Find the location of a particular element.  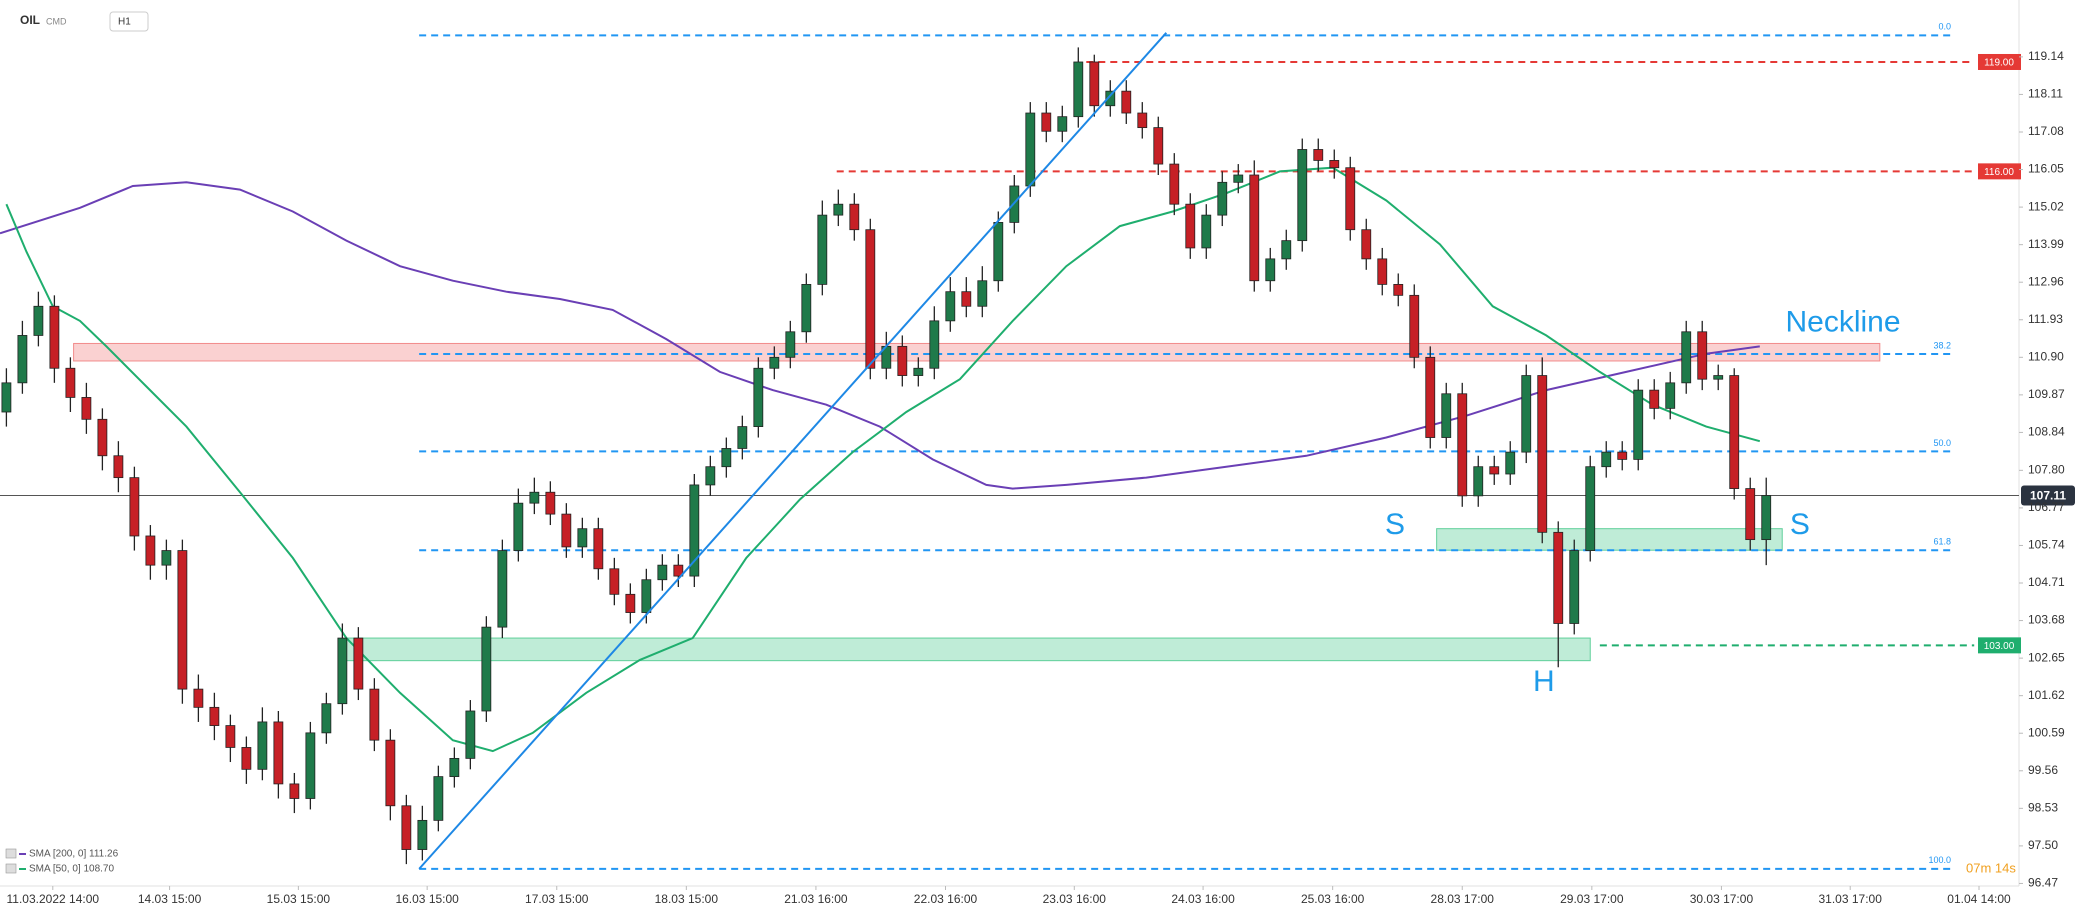

y-tick-label: 96.47 is located at coordinates (2043, 883).